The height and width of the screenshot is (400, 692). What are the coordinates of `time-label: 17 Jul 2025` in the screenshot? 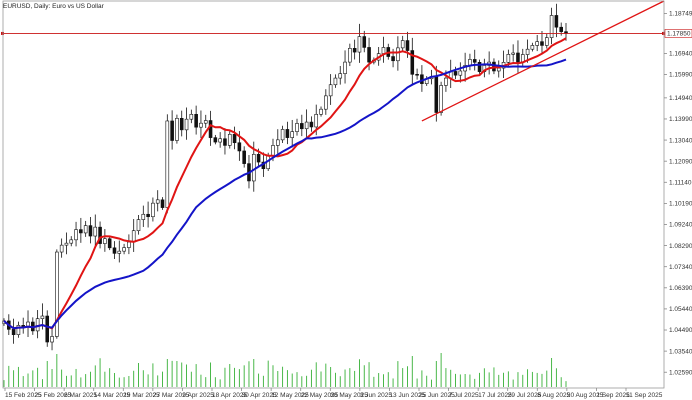 It's located at (495, 395).